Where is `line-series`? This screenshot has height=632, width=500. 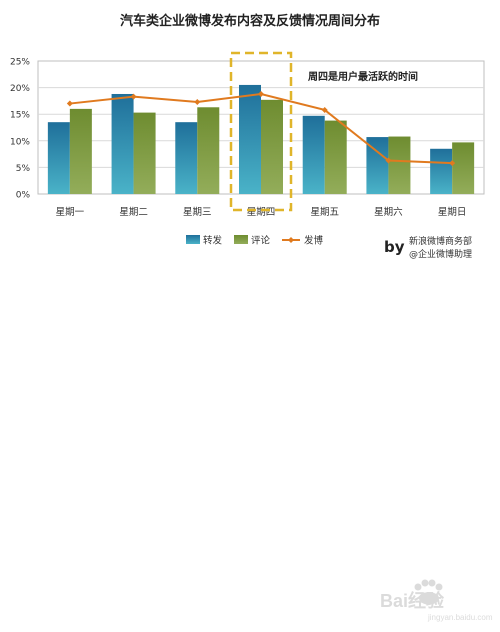 line-series is located at coordinates (261, 128).